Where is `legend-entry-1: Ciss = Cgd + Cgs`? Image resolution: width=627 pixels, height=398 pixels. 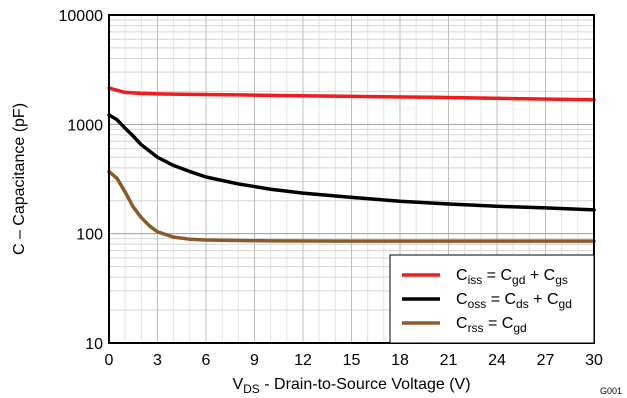
legend-entry-1: Ciss = Cgd + Cgs is located at coordinates (512, 277).